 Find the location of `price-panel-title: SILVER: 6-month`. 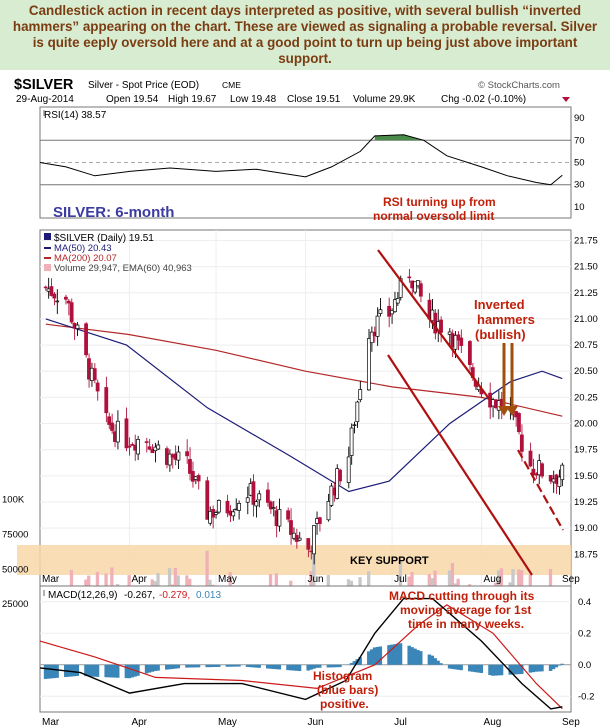

price-panel-title: SILVER: 6-month is located at coordinates (113, 212).